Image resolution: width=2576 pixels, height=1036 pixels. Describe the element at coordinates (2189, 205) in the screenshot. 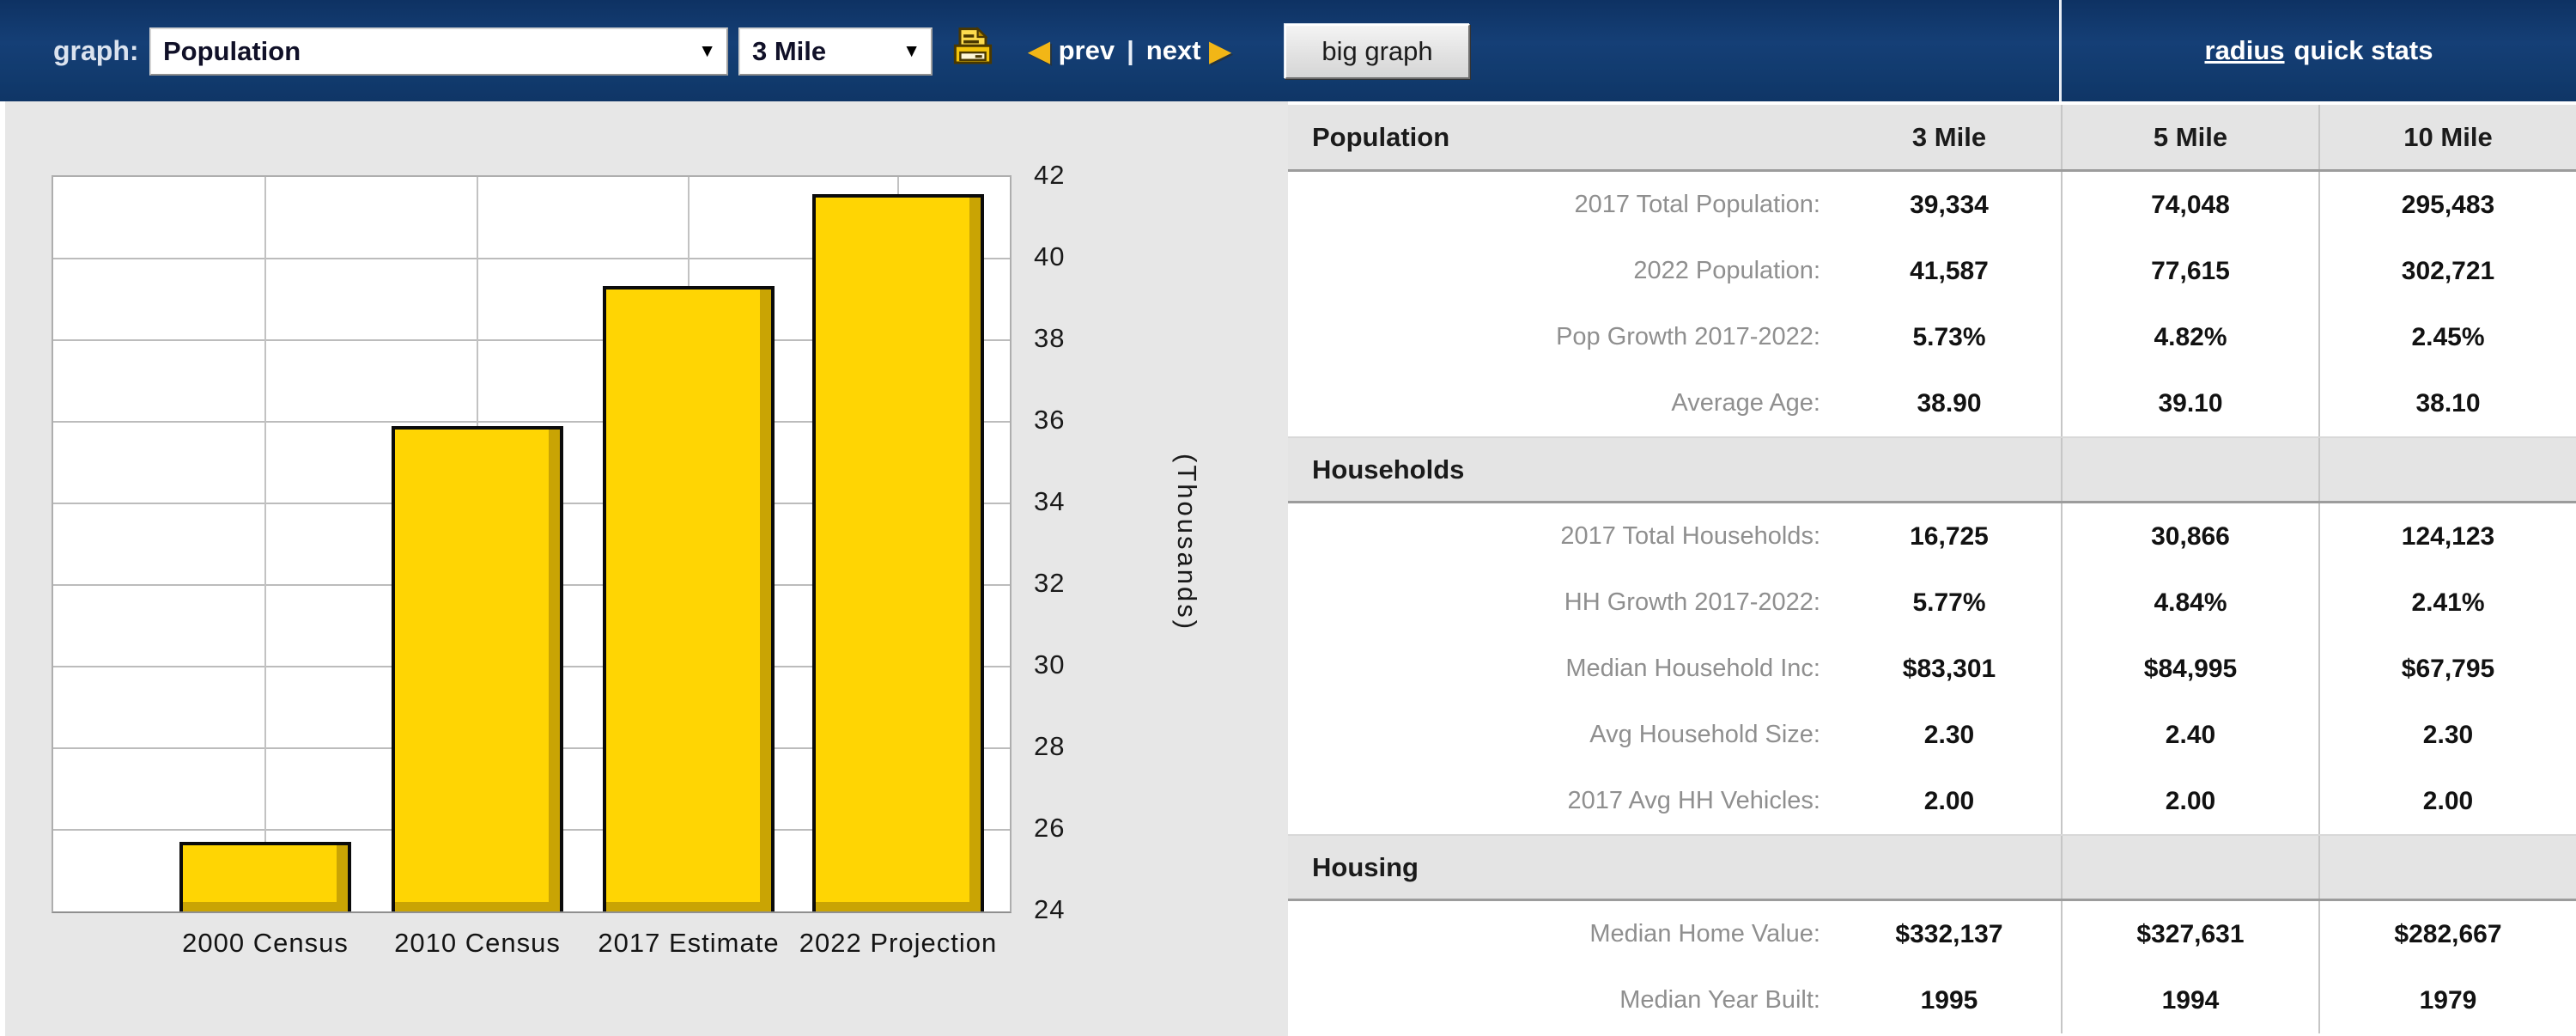

I see `cell-value: 74,048` at that location.